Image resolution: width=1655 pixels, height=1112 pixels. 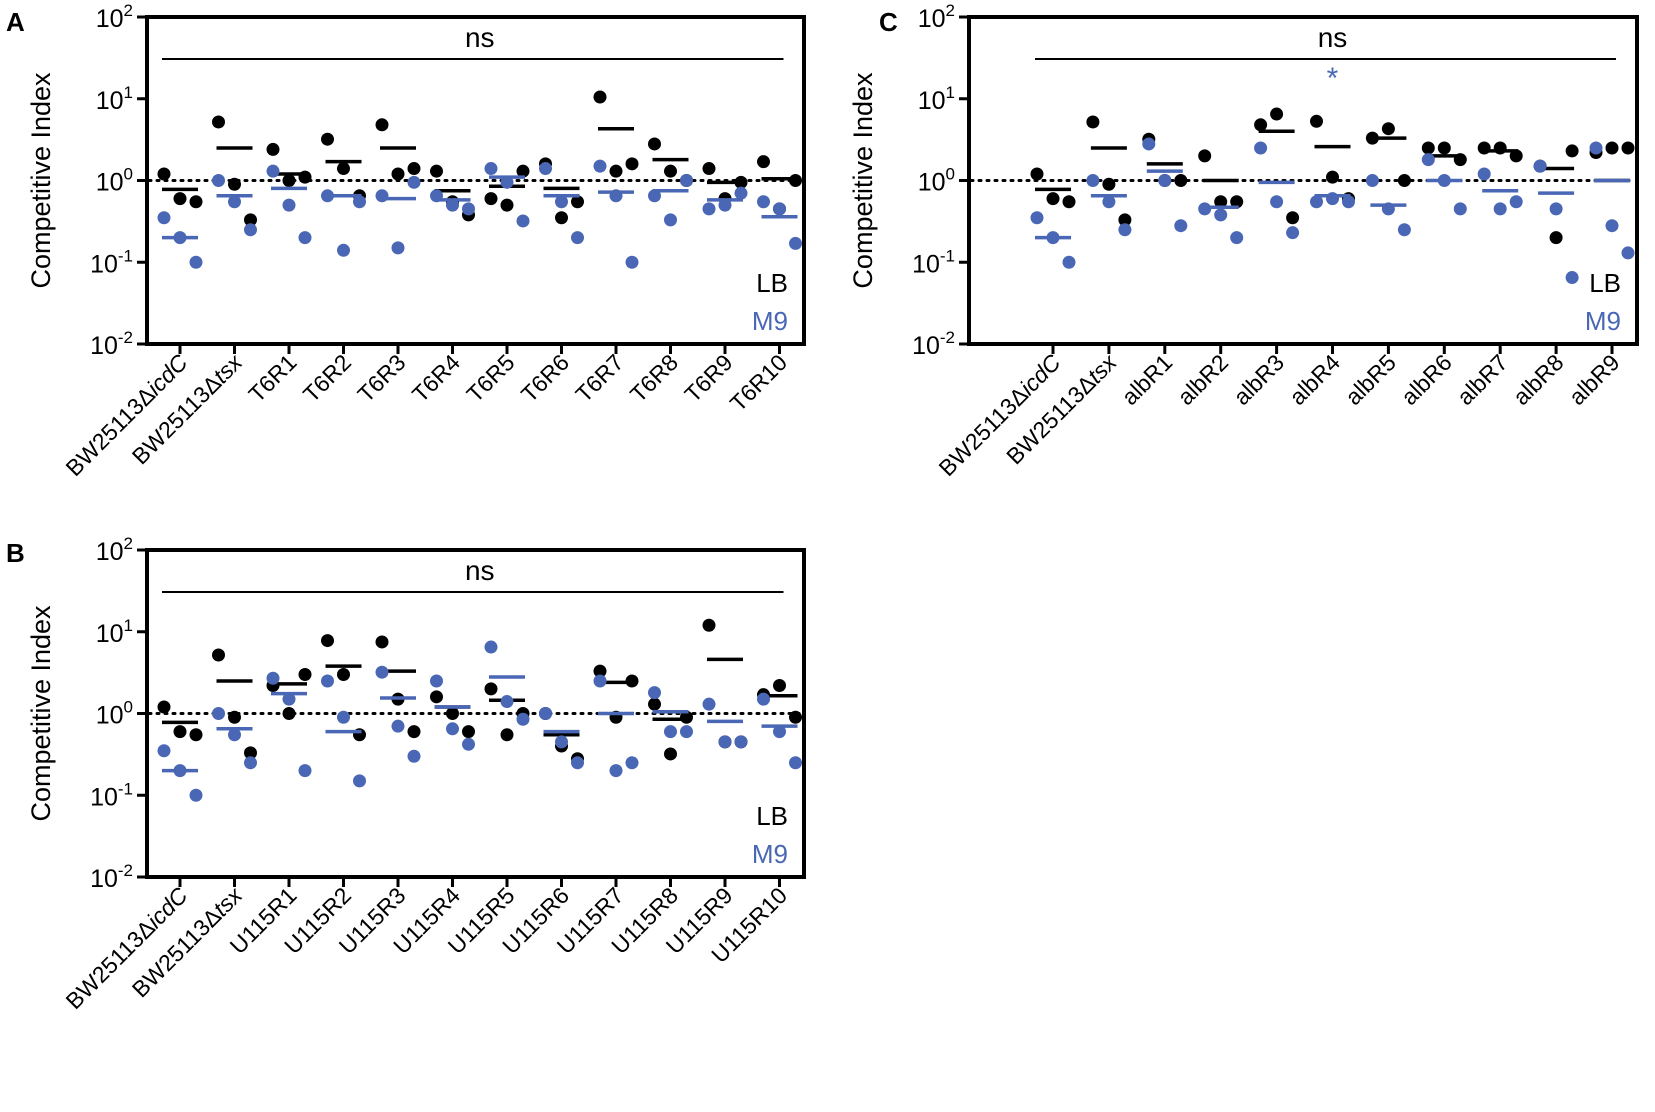 What do you see at coordinates (772, 283) in the screenshot?
I see `legend-lb: LB` at bounding box center [772, 283].